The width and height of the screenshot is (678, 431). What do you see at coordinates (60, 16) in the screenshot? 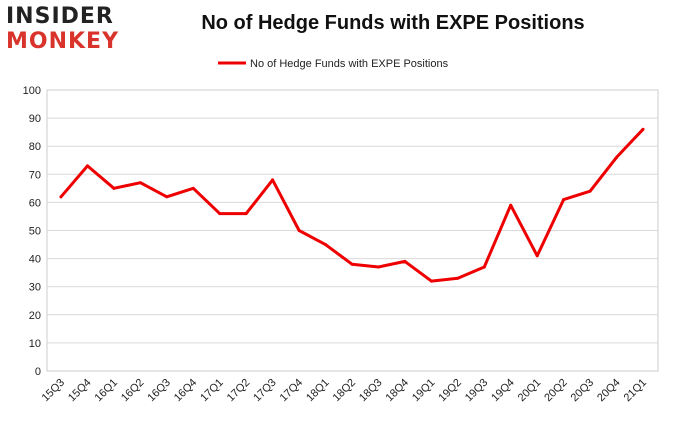
I see `logo-line-1: INSIDER` at bounding box center [60, 16].